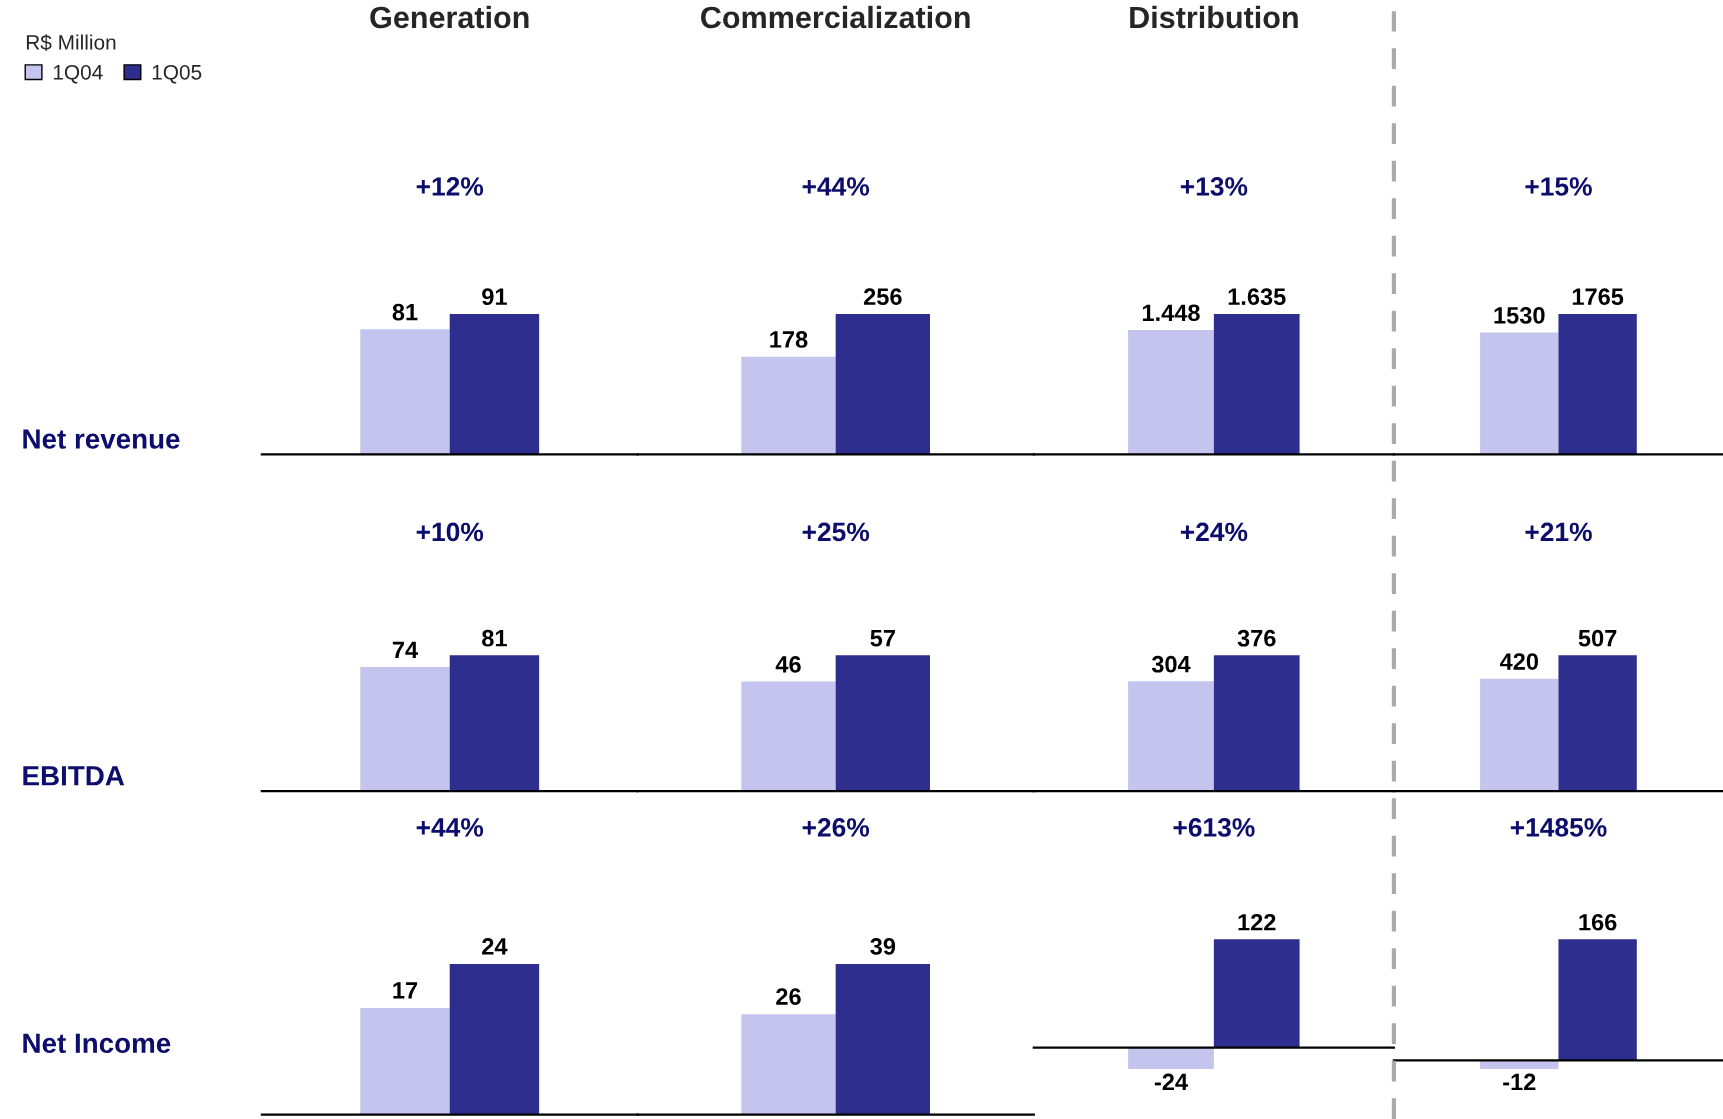 The width and height of the screenshot is (1723, 1119). What do you see at coordinates (1519, 1082) in the screenshot?
I see `data-label: -12` at bounding box center [1519, 1082].